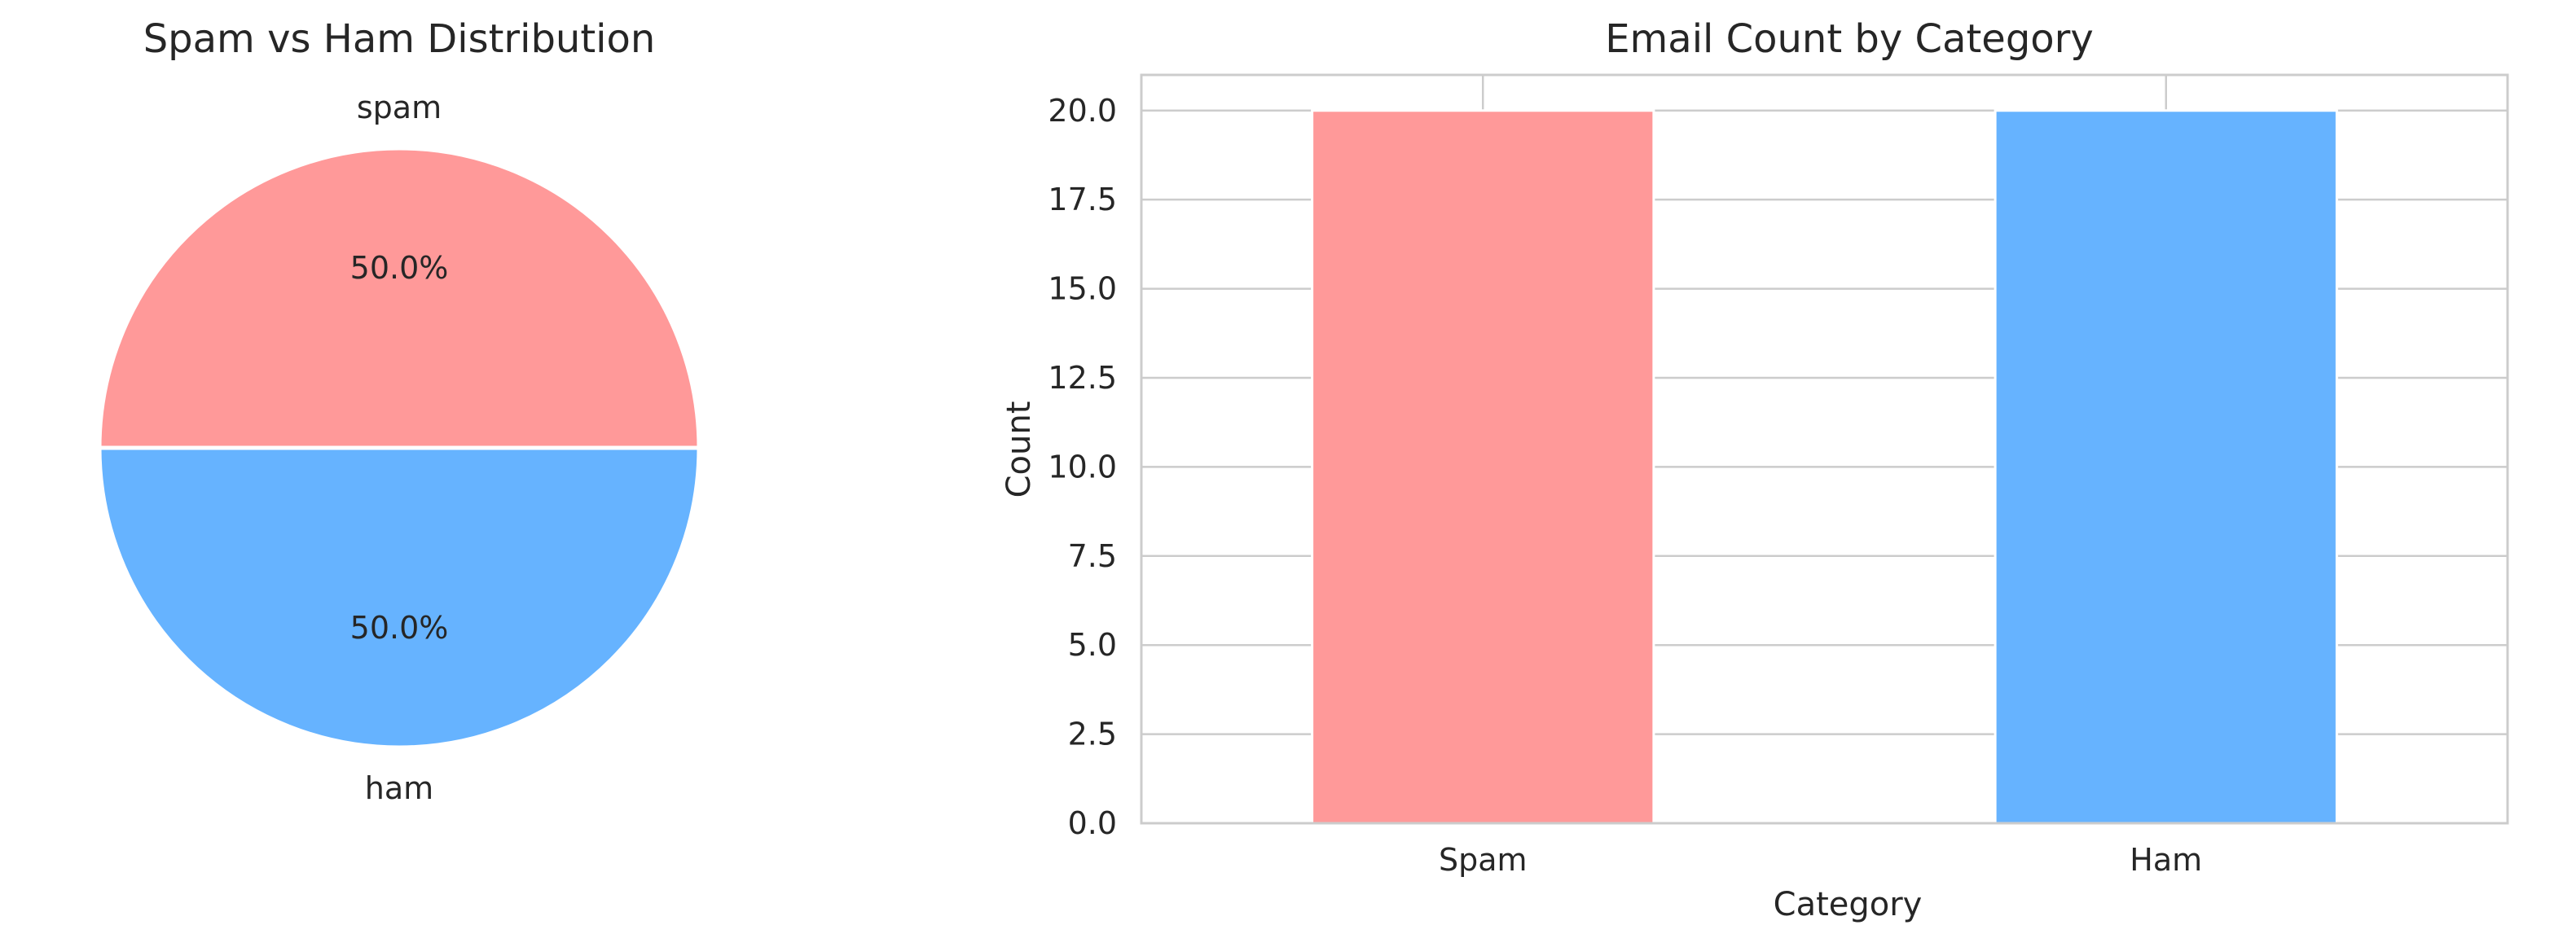 This screenshot has height=947, width=2576. I want to click on y-tick-labels: 0.0 2.5 5.0 7.5 10.0 12.5 15.0 17.5 20.0, so click(1082, 467).